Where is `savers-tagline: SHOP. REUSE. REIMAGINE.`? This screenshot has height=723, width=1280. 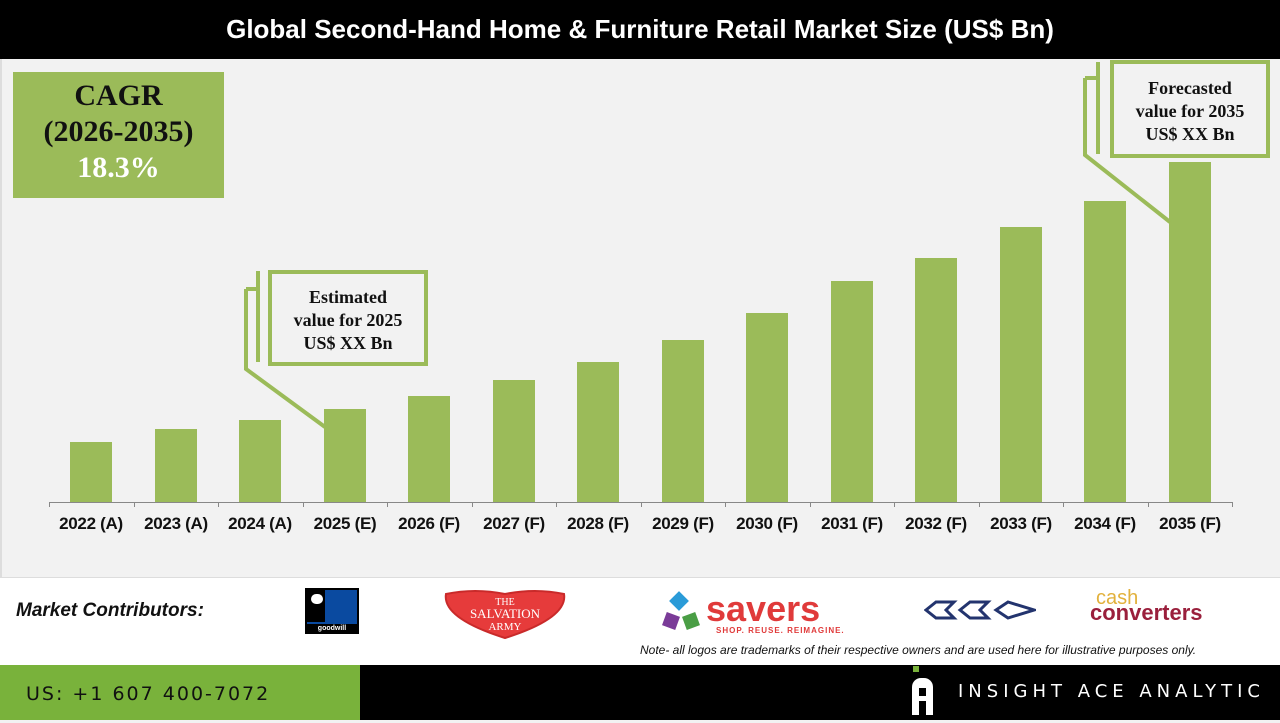 savers-tagline: SHOP. REUSE. REIMAGINE. is located at coordinates (780, 630).